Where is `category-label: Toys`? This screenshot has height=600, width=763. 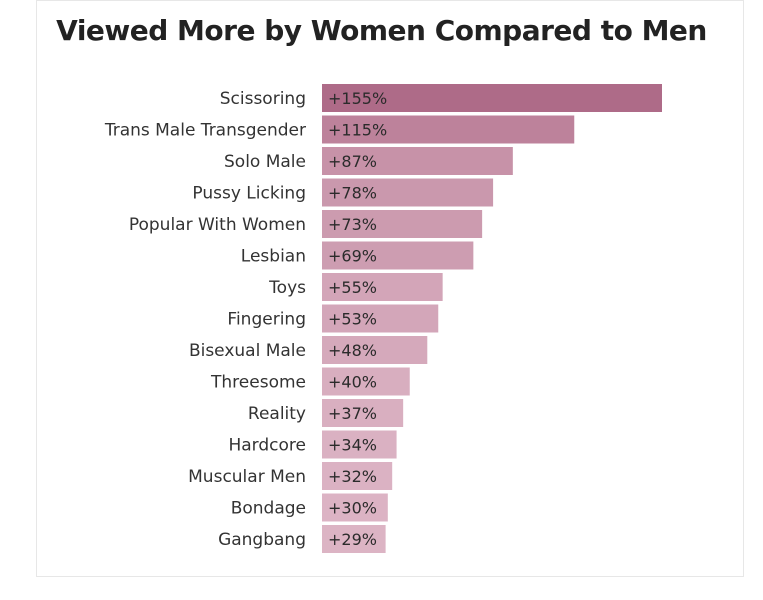 category-label: Toys is located at coordinates (287, 288).